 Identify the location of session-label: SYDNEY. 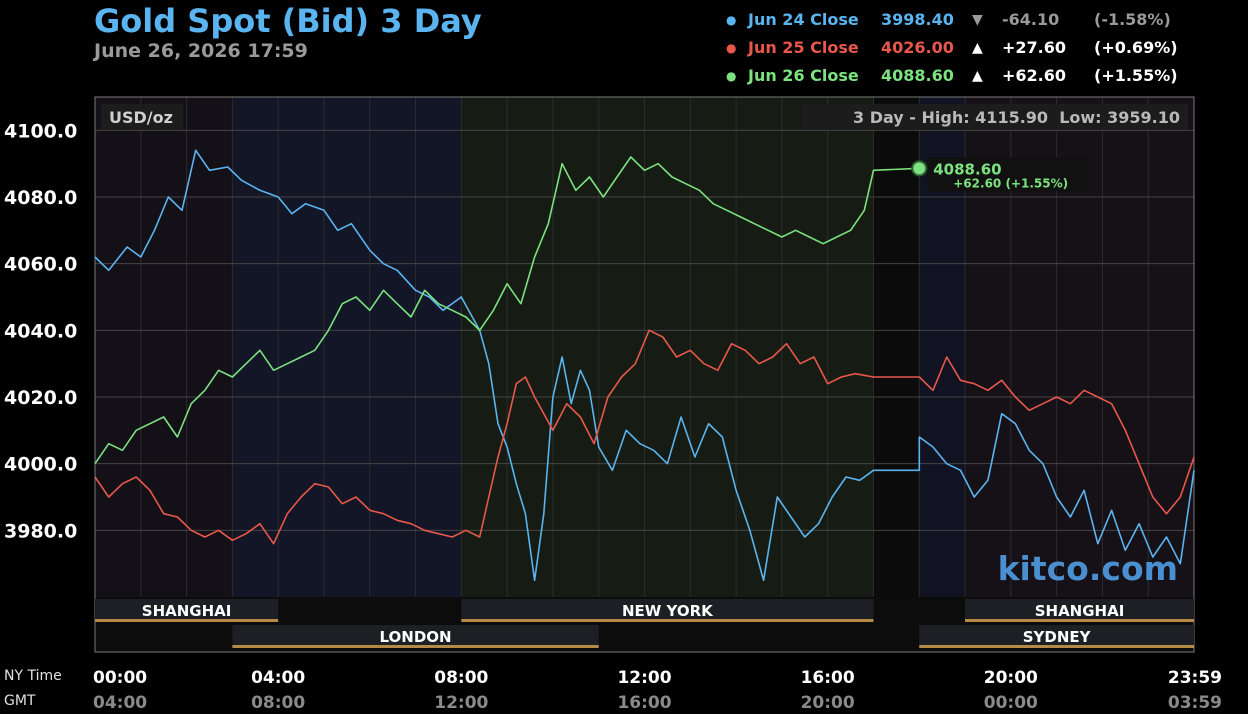
(1057, 637).